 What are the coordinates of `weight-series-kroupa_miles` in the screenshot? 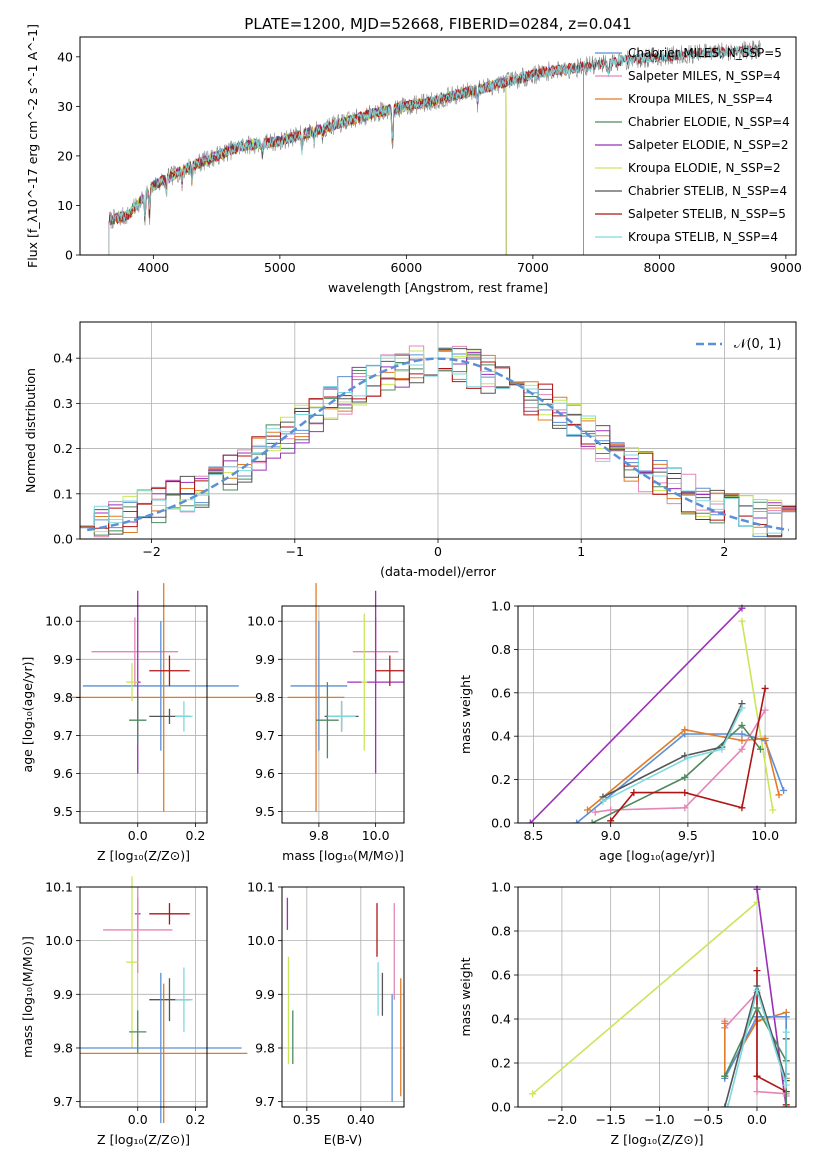 It's located at (683, 770).